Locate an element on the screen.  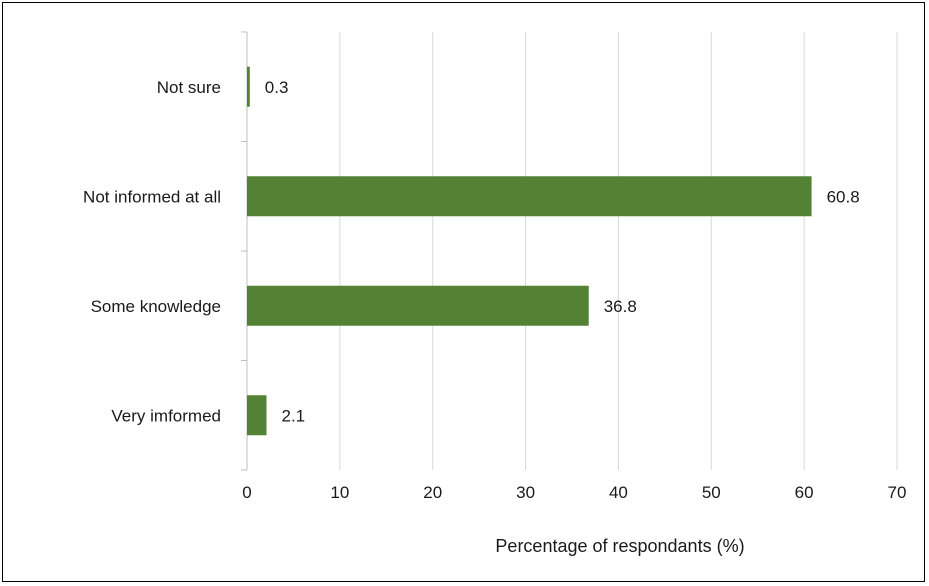
x-tick-label: 60 is located at coordinates (804, 492).